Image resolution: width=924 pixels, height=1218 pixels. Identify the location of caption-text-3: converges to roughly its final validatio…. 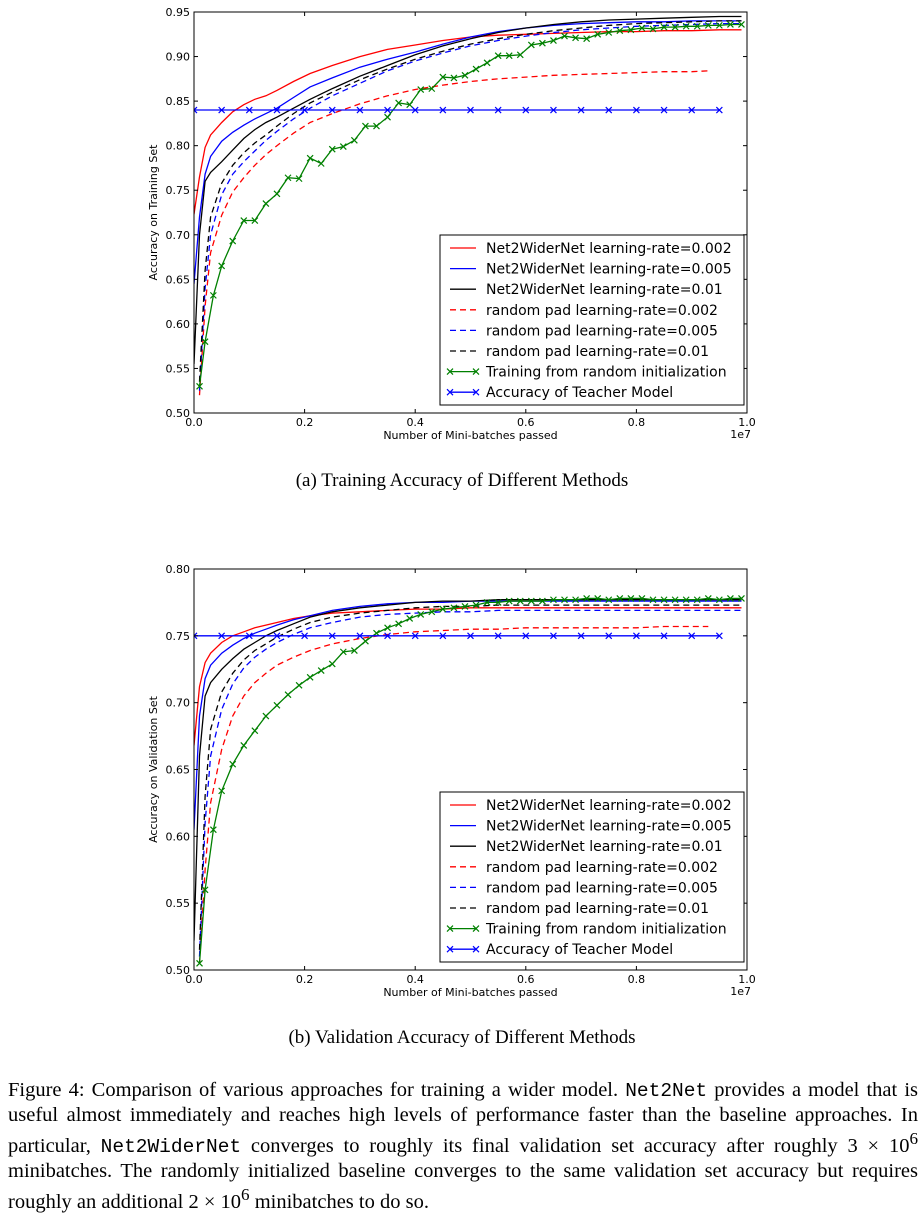
(575, 1145).